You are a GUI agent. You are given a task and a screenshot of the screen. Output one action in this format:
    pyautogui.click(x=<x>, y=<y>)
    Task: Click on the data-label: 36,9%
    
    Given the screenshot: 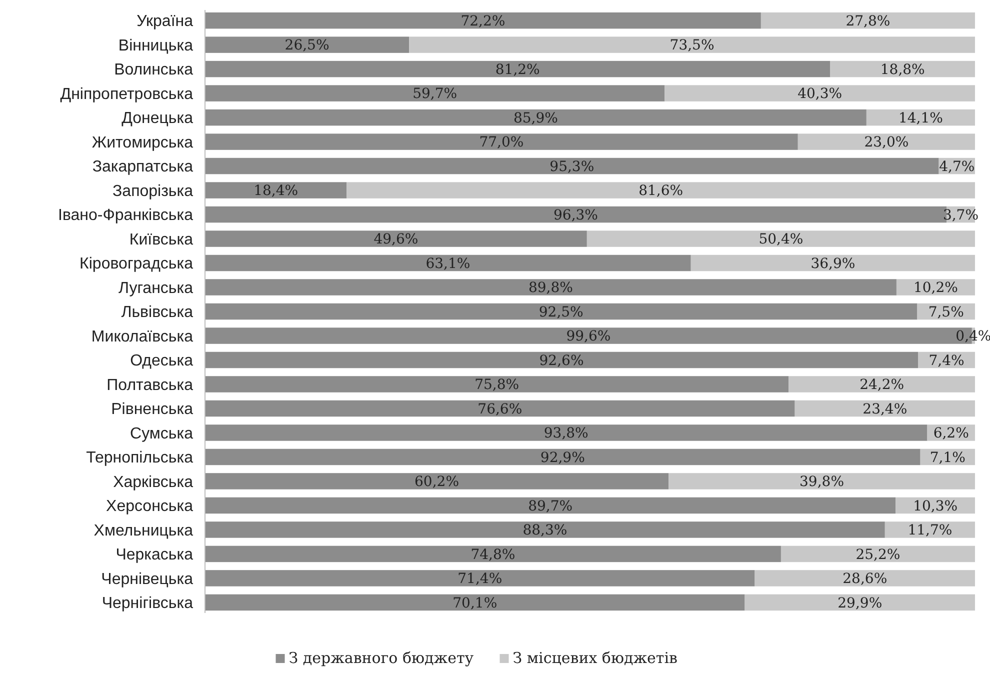 What is the action you would take?
    pyautogui.click(x=833, y=264)
    